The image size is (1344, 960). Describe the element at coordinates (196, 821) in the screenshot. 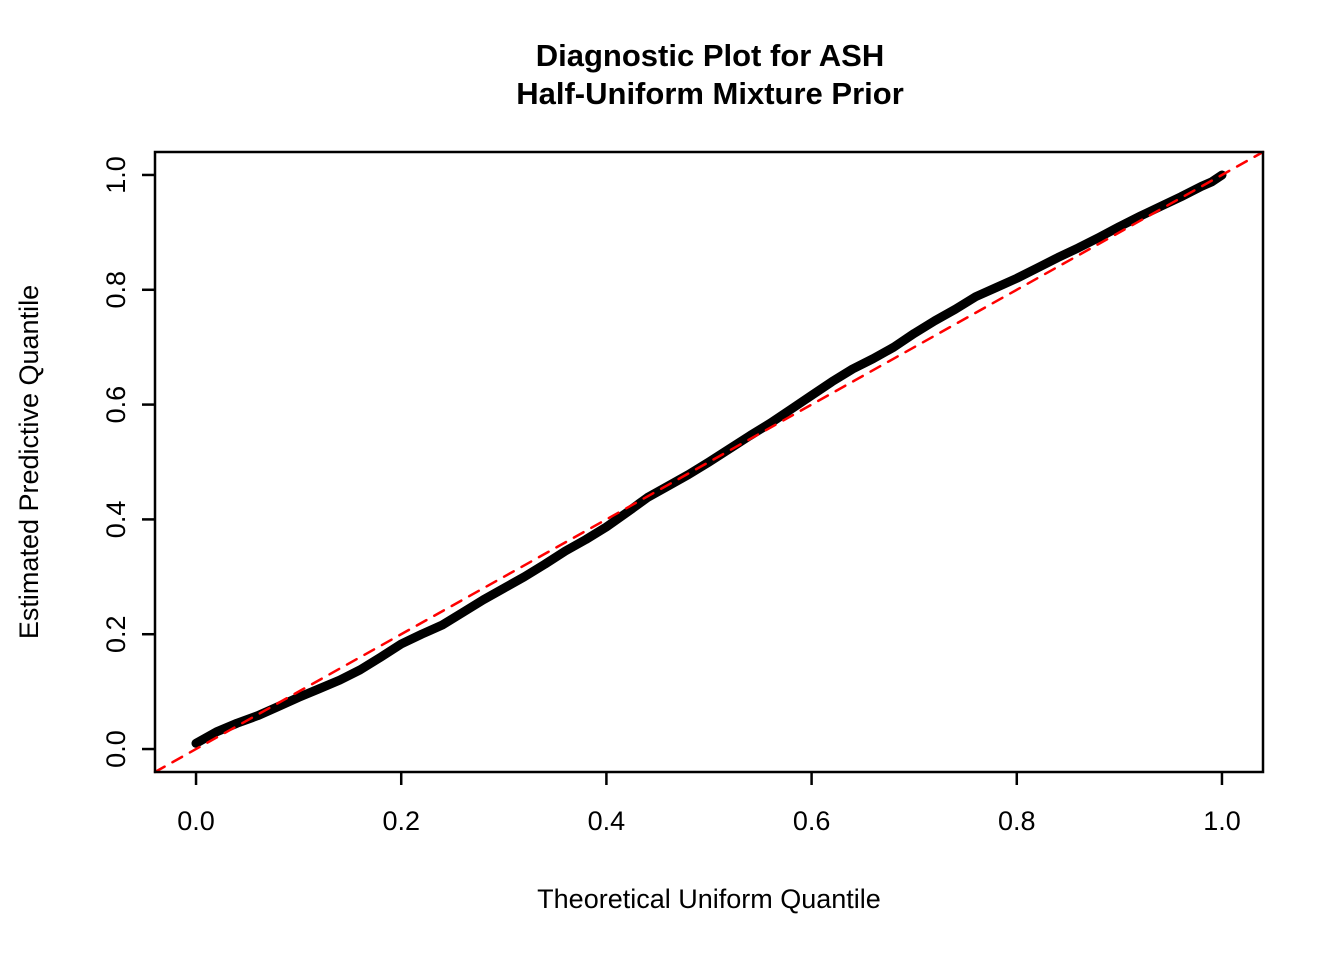

I see `x-tick-label: 0.0` at that location.